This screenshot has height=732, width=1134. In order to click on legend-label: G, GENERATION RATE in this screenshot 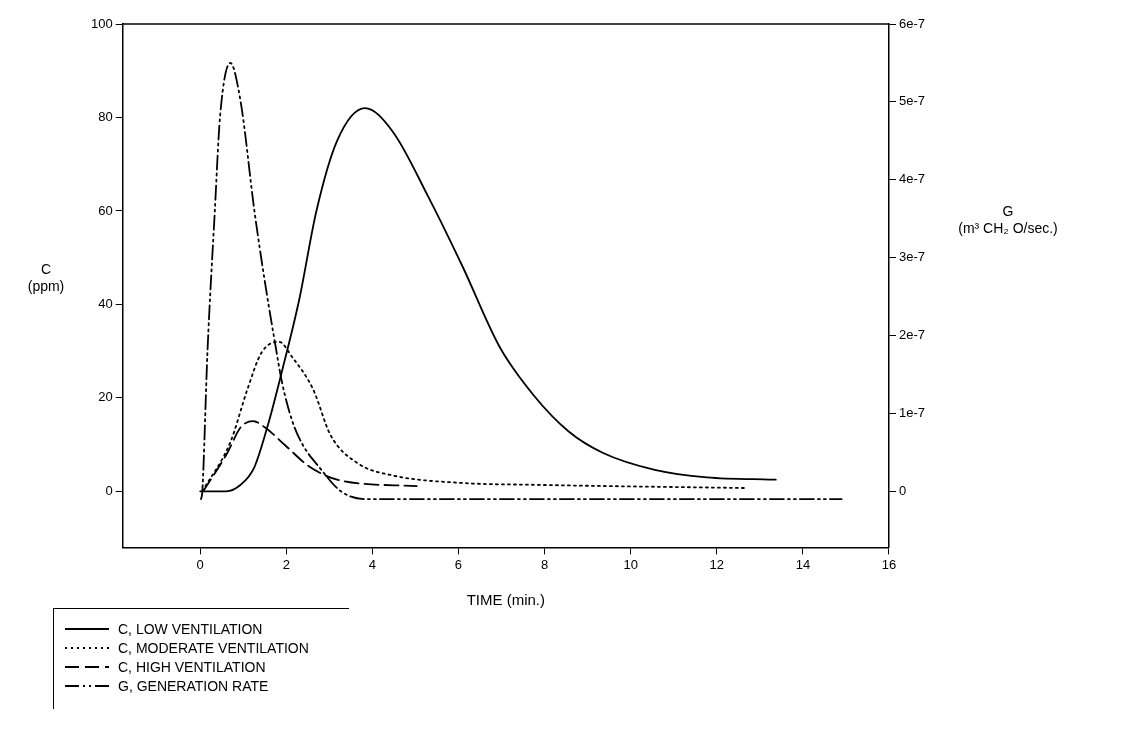, I will do `click(193, 685)`.